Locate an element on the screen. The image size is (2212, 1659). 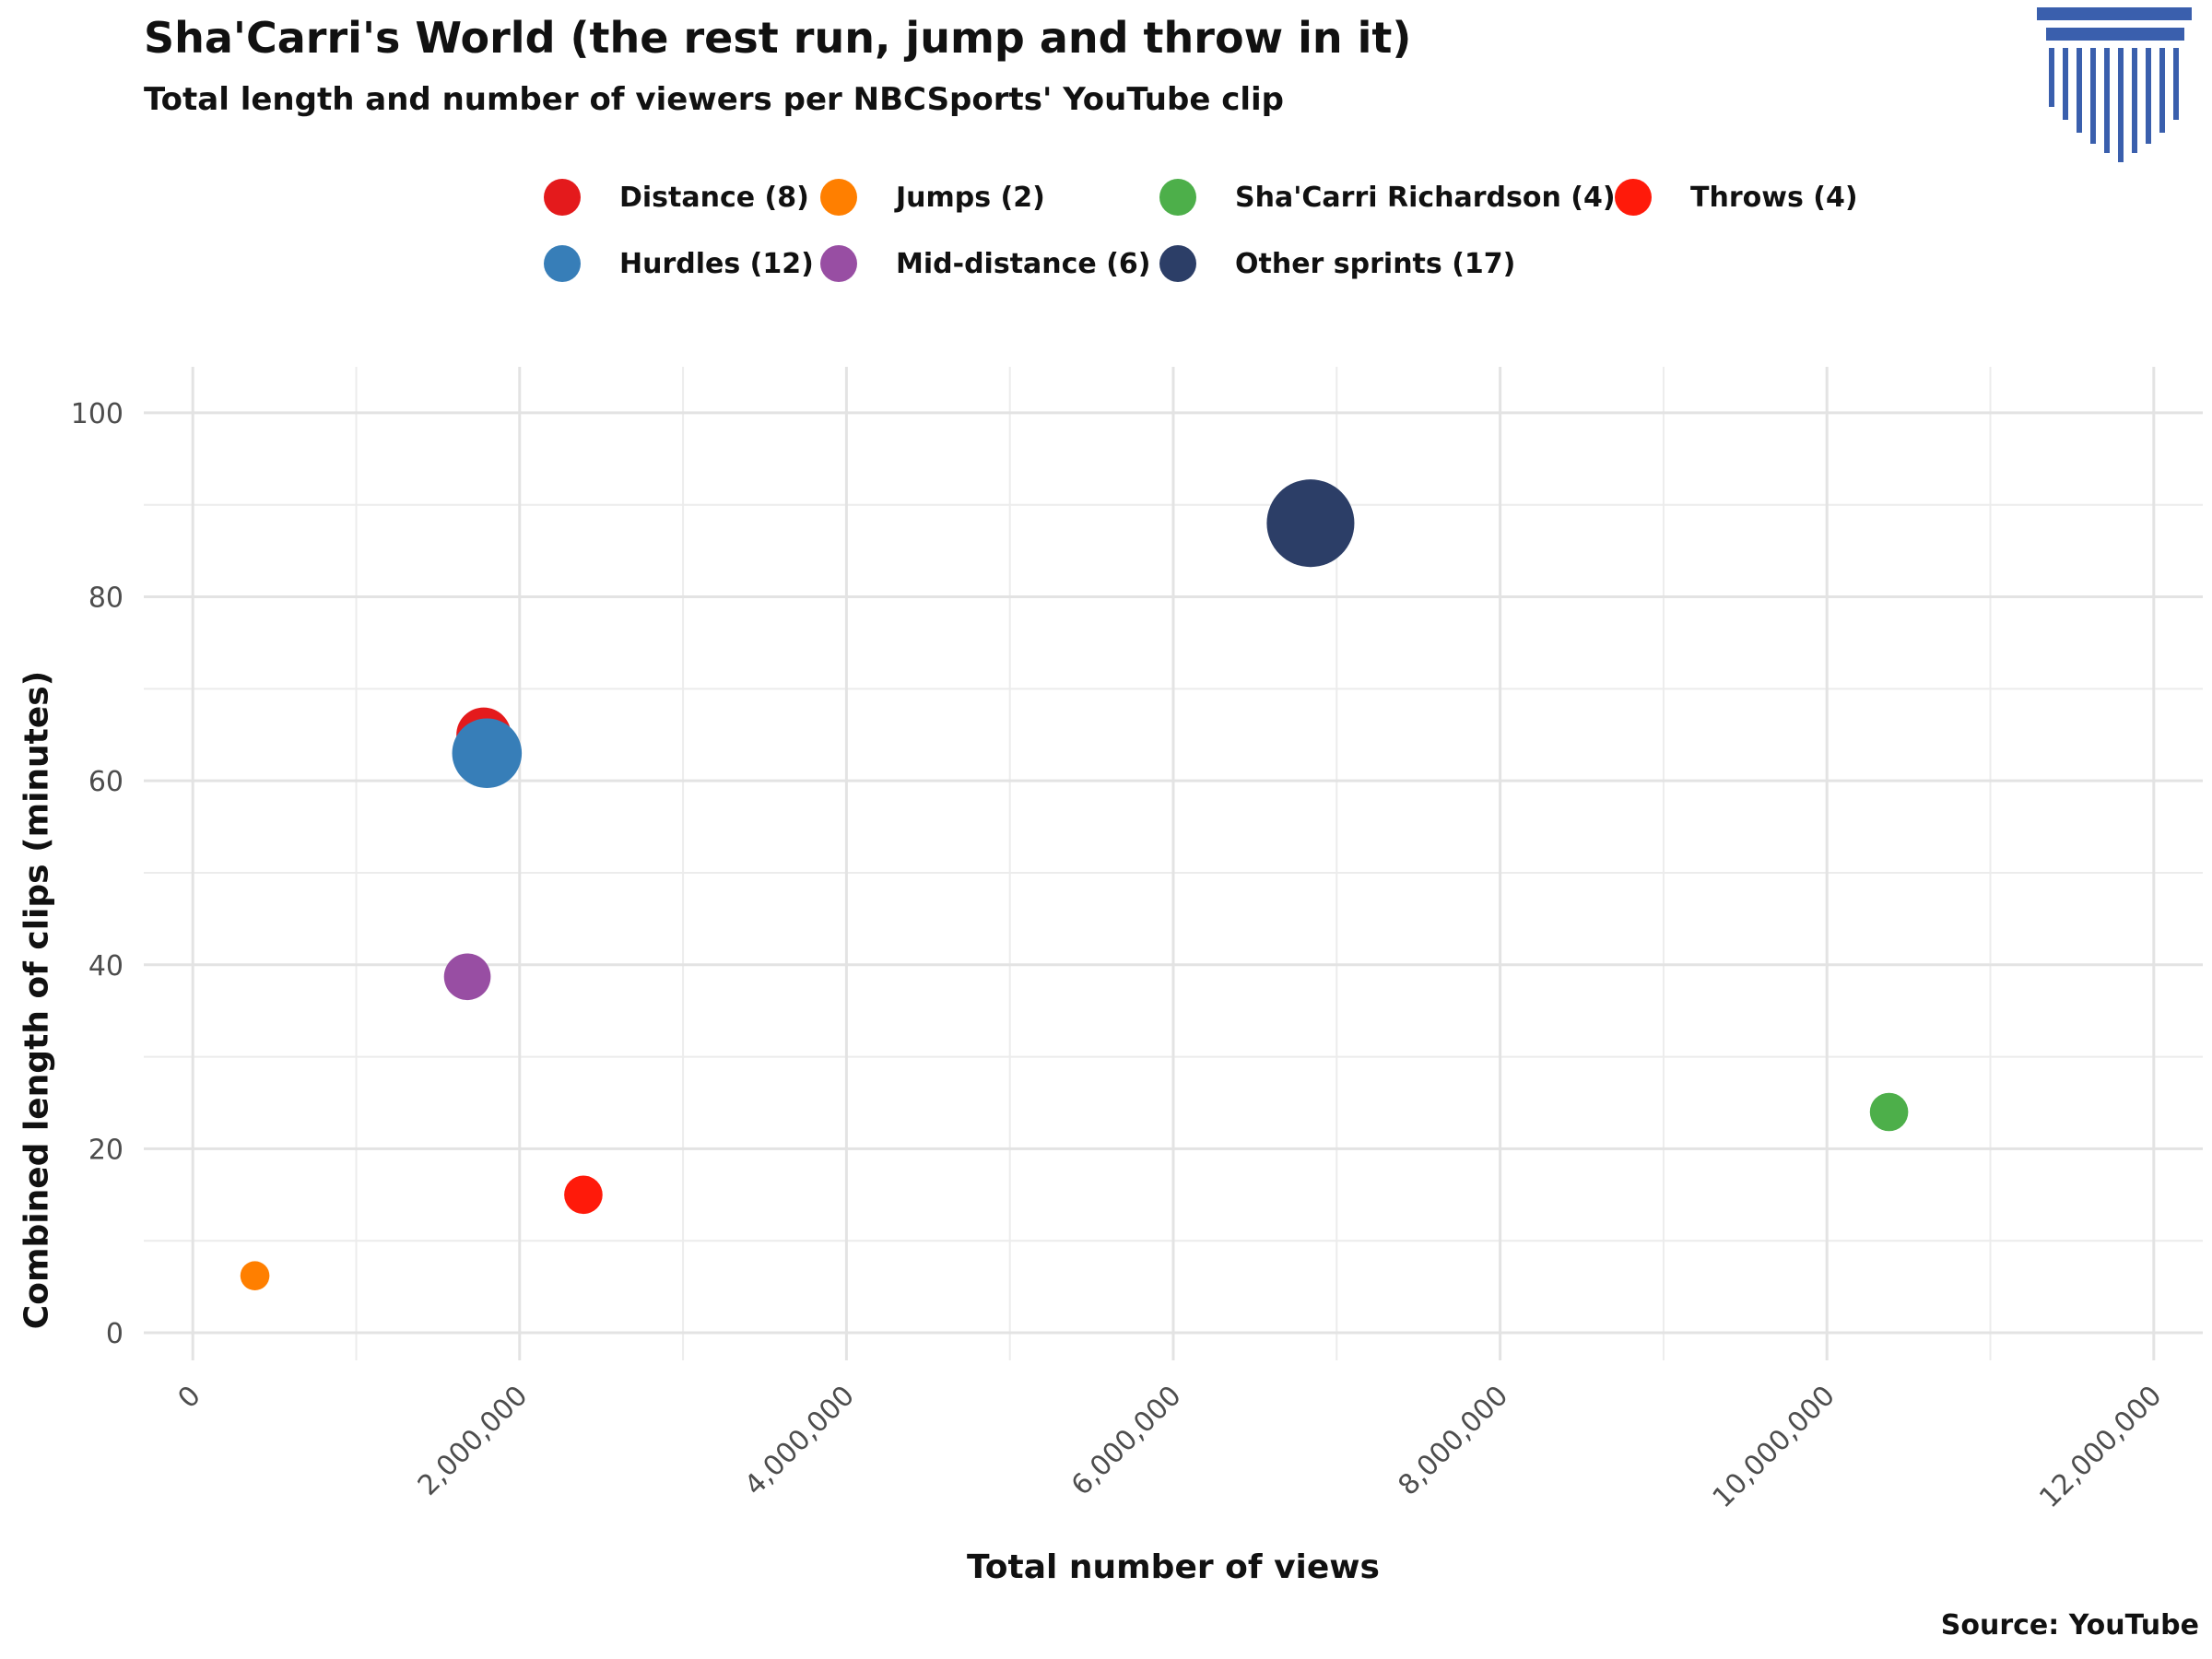
legend-item: Distance (8) is located at coordinates (676, 197).